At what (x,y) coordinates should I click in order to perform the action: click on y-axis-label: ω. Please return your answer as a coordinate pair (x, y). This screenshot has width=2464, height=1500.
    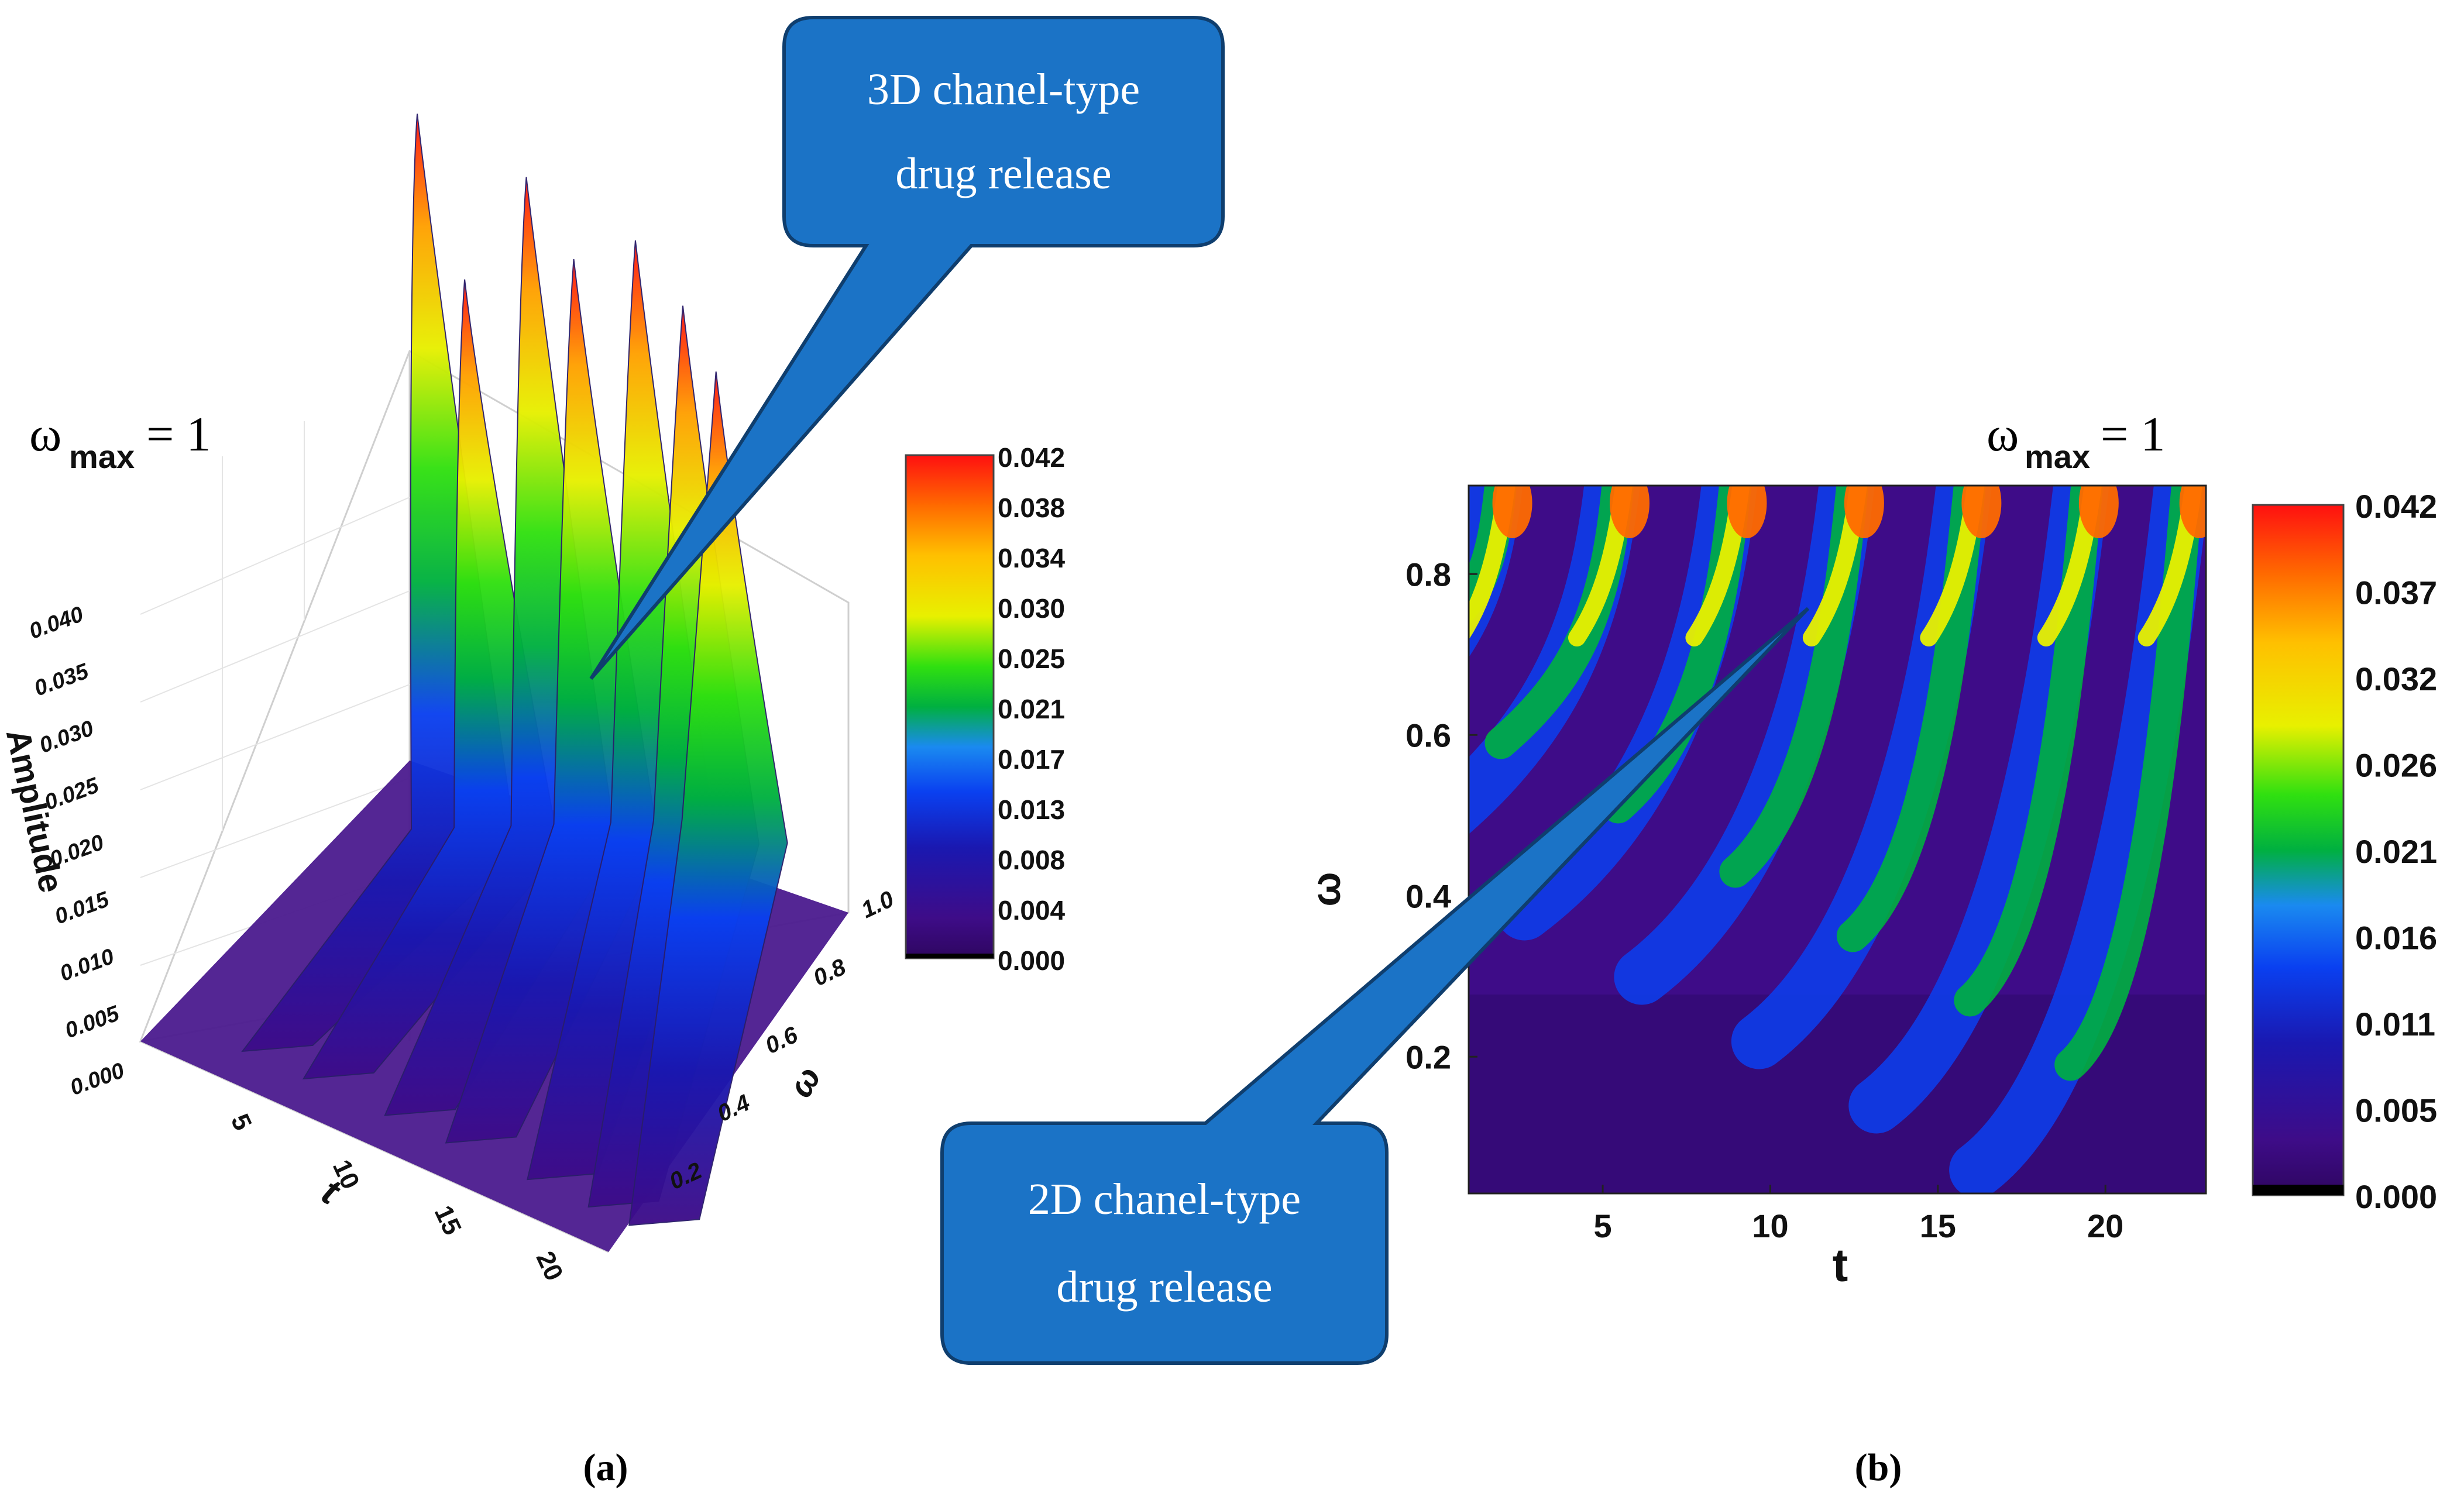
    Looking at the image, I should click on (804, 1081).